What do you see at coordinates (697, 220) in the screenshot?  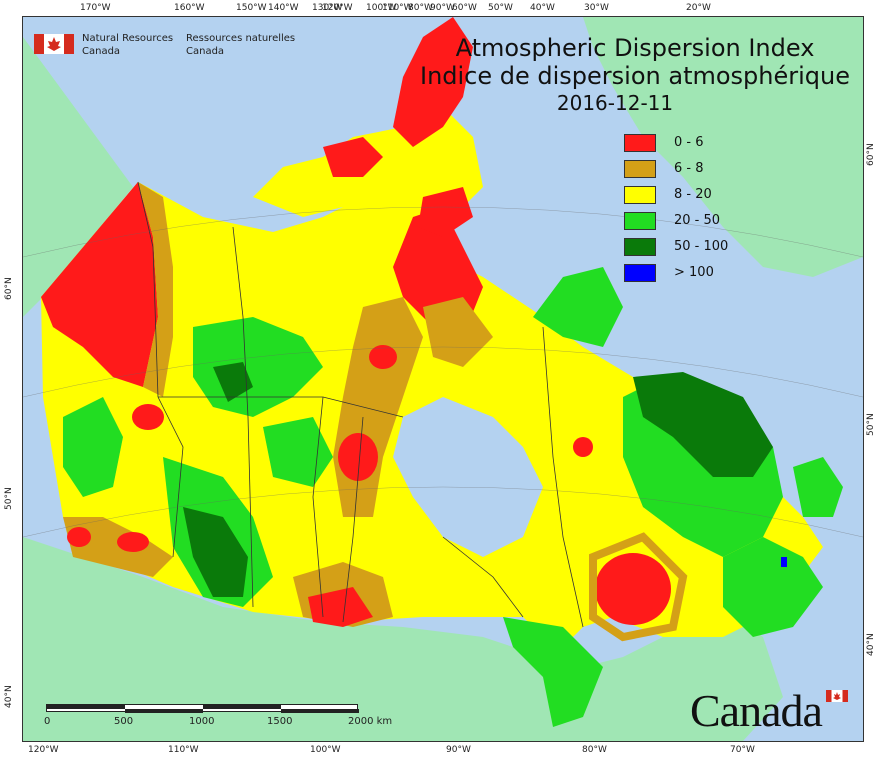 I see `legend-label: 20 - 50` at bounding box center [697, 220].